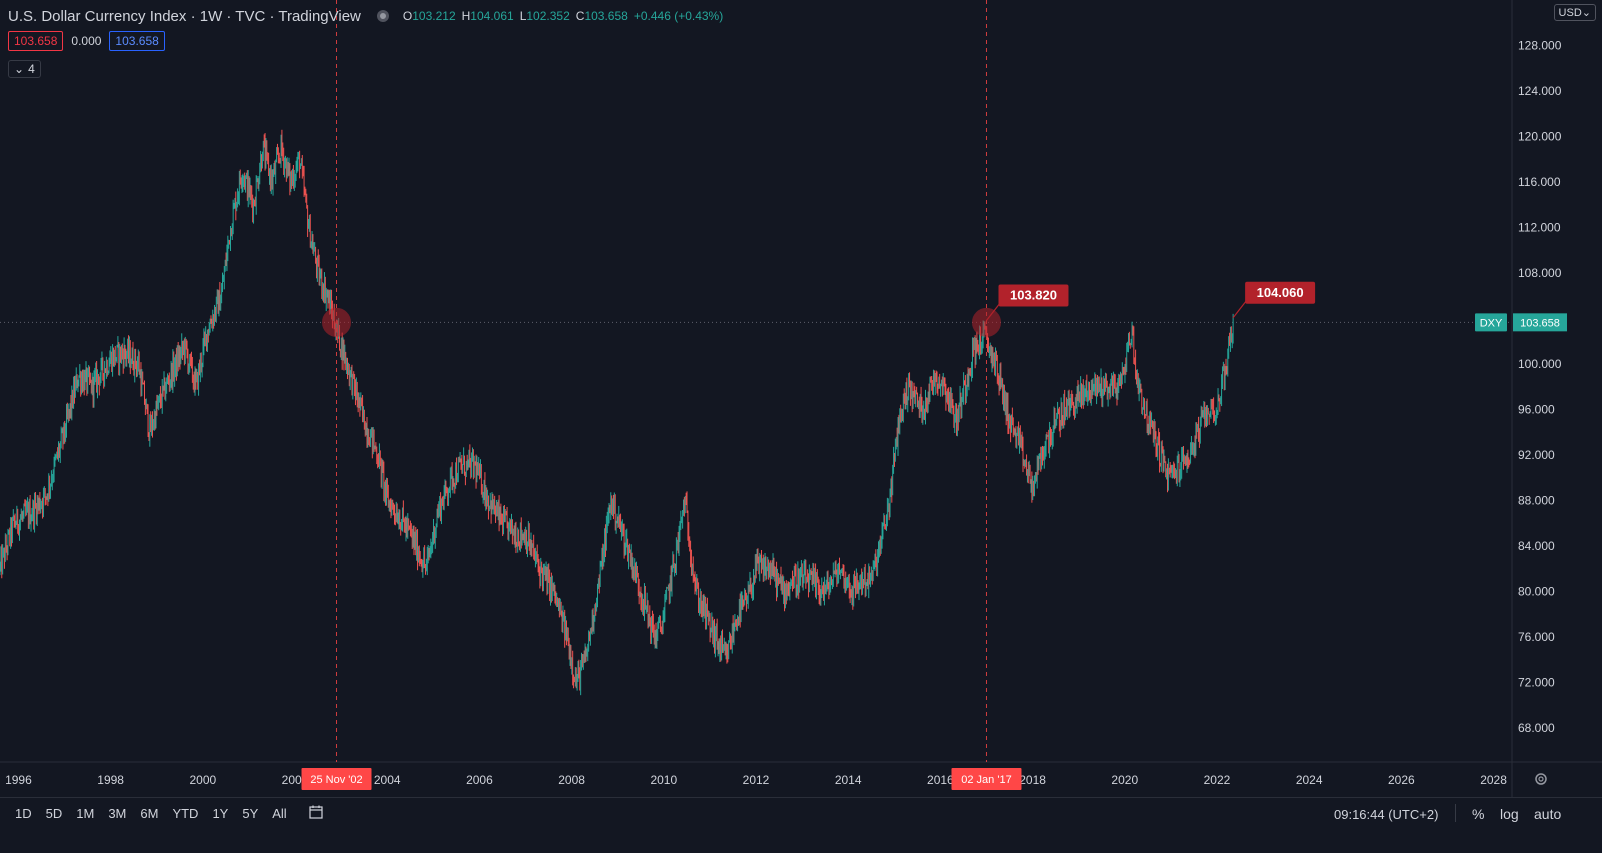 This screenshot has width=1602, height=853. What do you see at coordinates (85, 813) in the screenshot?
I see `range-1m-button: 1M` at bounding box center [85, 813].